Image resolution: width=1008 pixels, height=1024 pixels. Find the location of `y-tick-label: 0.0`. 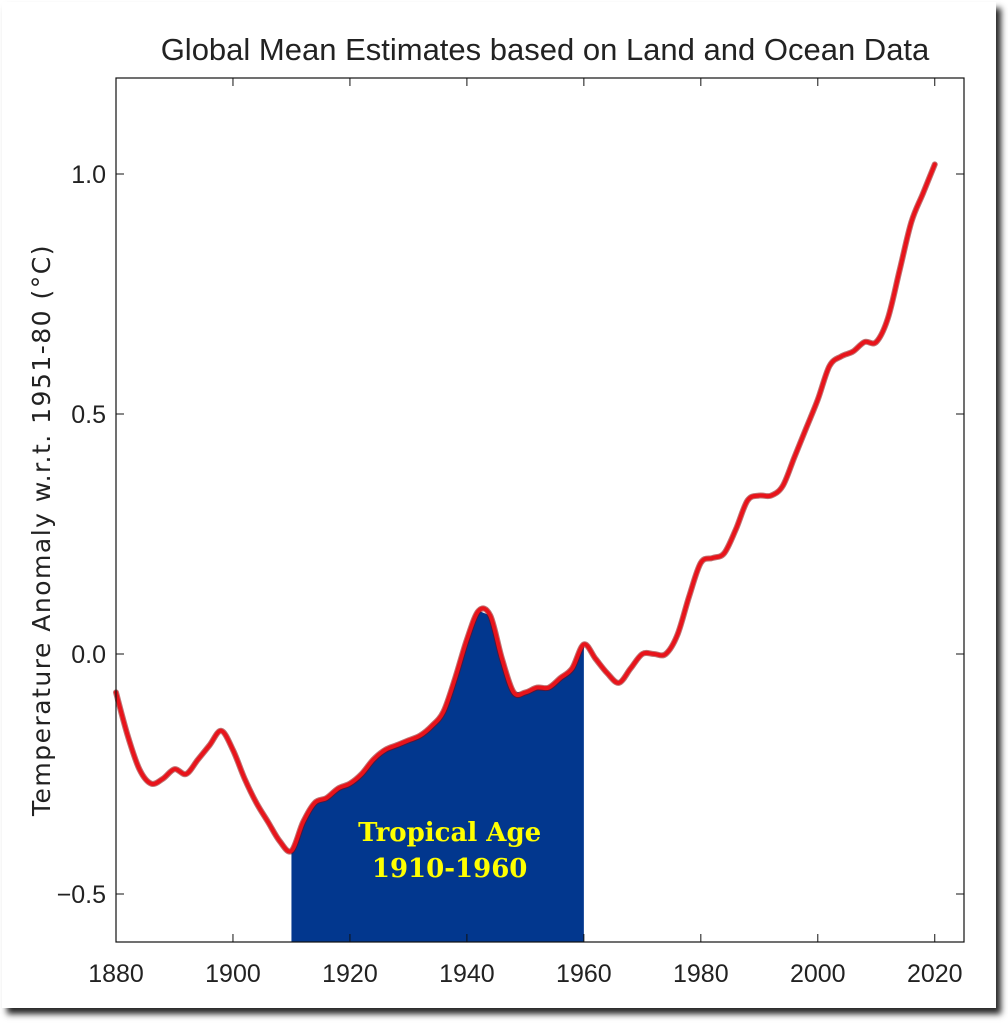

y-tick-label: 0.0 is located at coordinates (88, 655).